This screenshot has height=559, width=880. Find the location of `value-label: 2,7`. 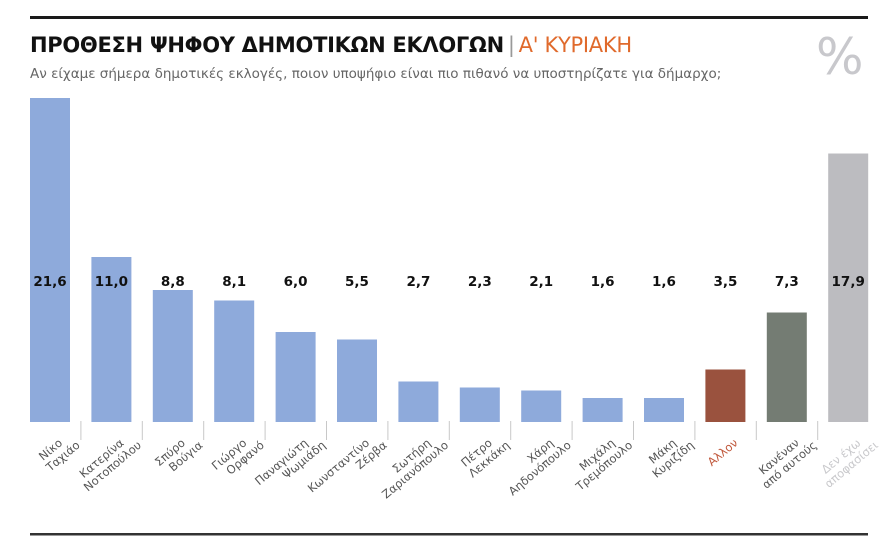

value-label: 2,7 is located at coordinates (418, 282).